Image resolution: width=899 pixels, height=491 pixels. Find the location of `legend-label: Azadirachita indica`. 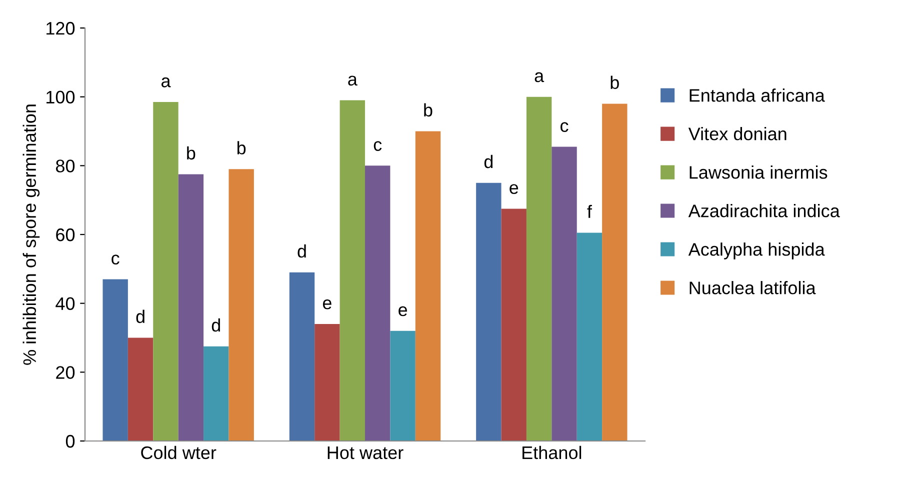

legend-label: Azadirachita indica is located at coordinates (764, 211).